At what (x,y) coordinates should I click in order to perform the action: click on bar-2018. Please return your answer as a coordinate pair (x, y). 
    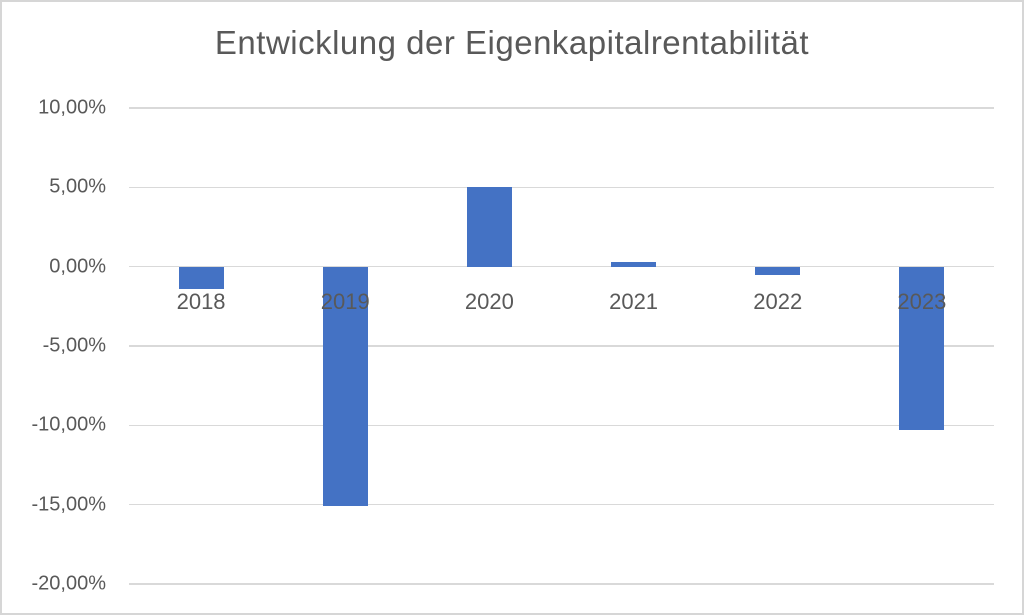
    Looking at the image, I should click on (201, 277).